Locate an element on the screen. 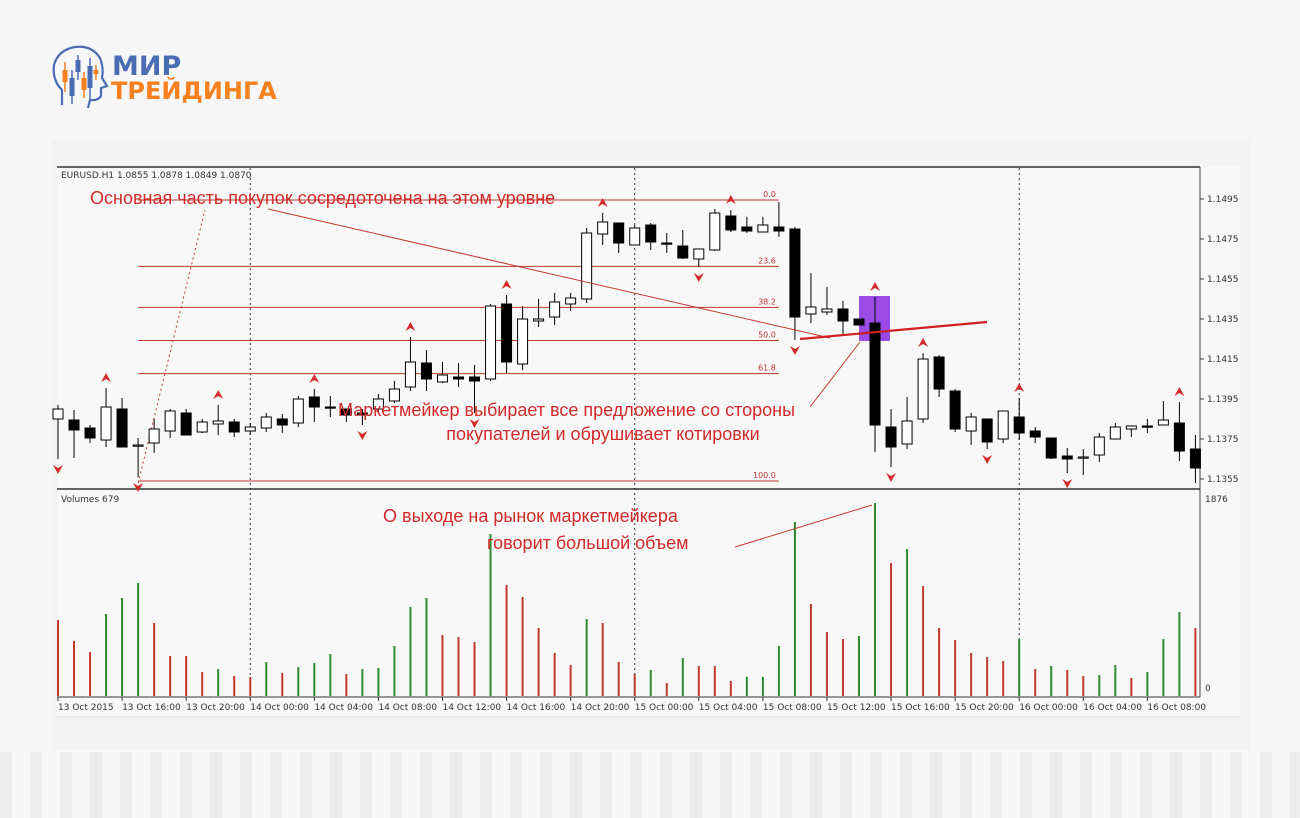 Image resolution: width=1300 pixels, height=818 pixels. fib-level-label: 50.0 is located at coordinates (767, 335).